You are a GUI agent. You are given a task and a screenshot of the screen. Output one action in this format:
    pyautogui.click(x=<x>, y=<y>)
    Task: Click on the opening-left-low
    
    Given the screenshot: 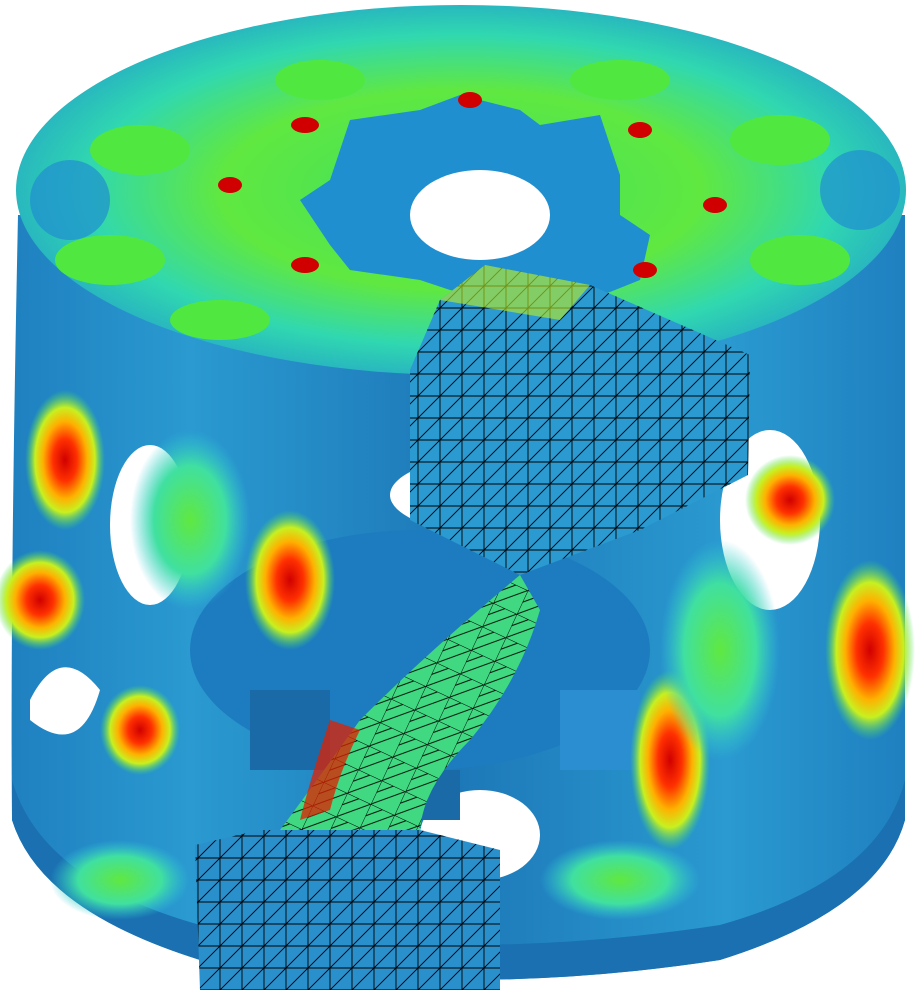 What is the action you would take?
    pyautogui.click(x=65, y=701)
    